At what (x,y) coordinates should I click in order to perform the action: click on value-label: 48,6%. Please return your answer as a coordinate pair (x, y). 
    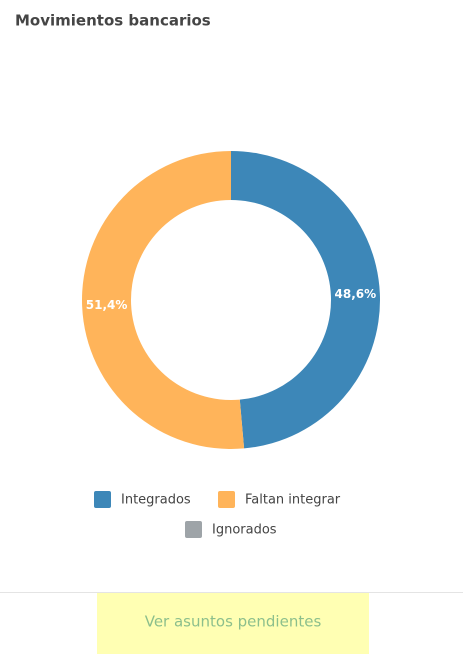
    Looking at the image, I should click on (356, 294).